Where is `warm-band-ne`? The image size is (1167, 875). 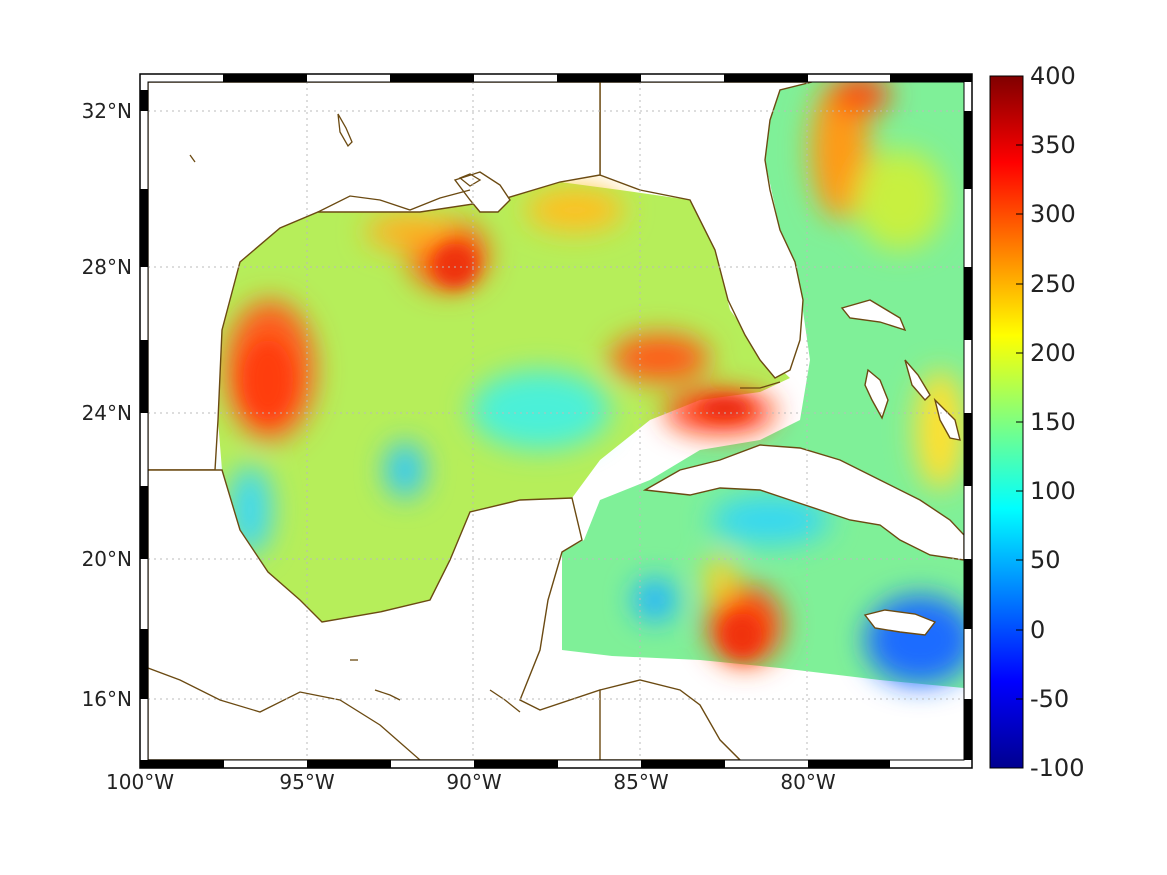
warm-band-ne is located at coordinates (575, 210).